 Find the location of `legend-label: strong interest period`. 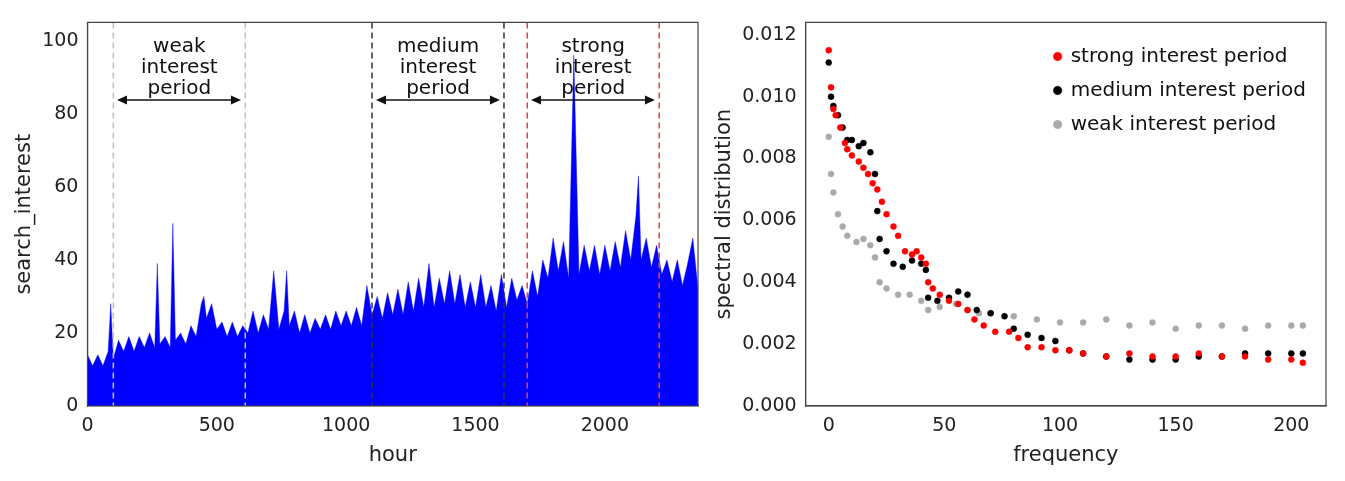

legend-label: strong interest period is located at coordinates (1179, 54).